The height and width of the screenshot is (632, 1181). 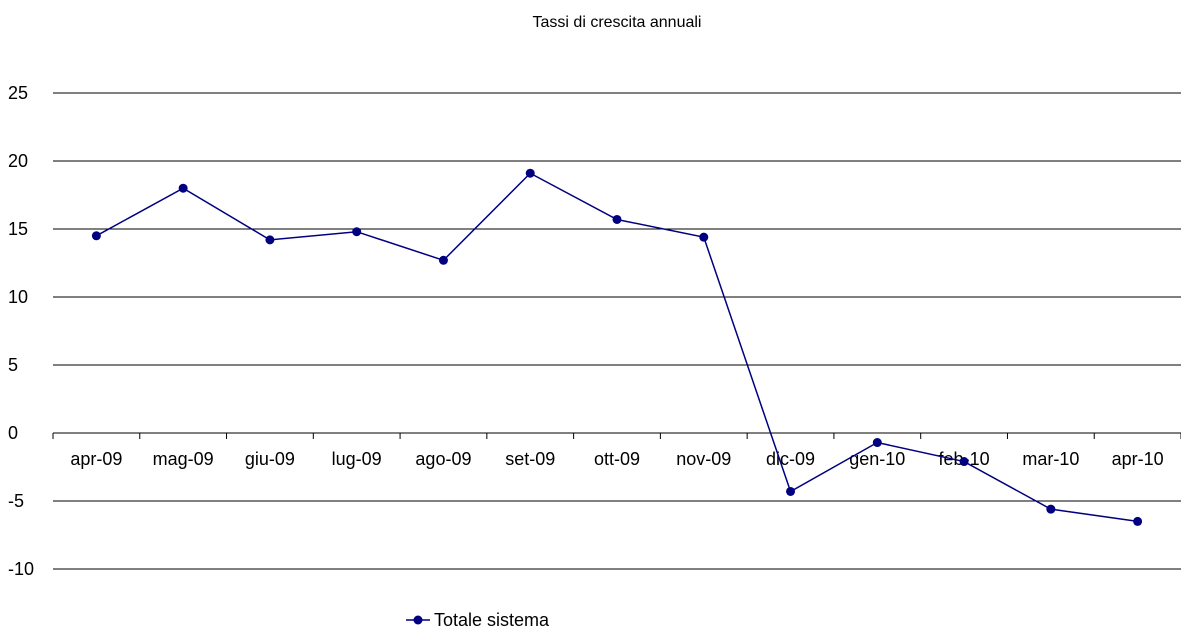 What do you see at coordinates (18, 161) in the screenshot?
I see `y-tick-label: 20` at bounding box center [18, 161].